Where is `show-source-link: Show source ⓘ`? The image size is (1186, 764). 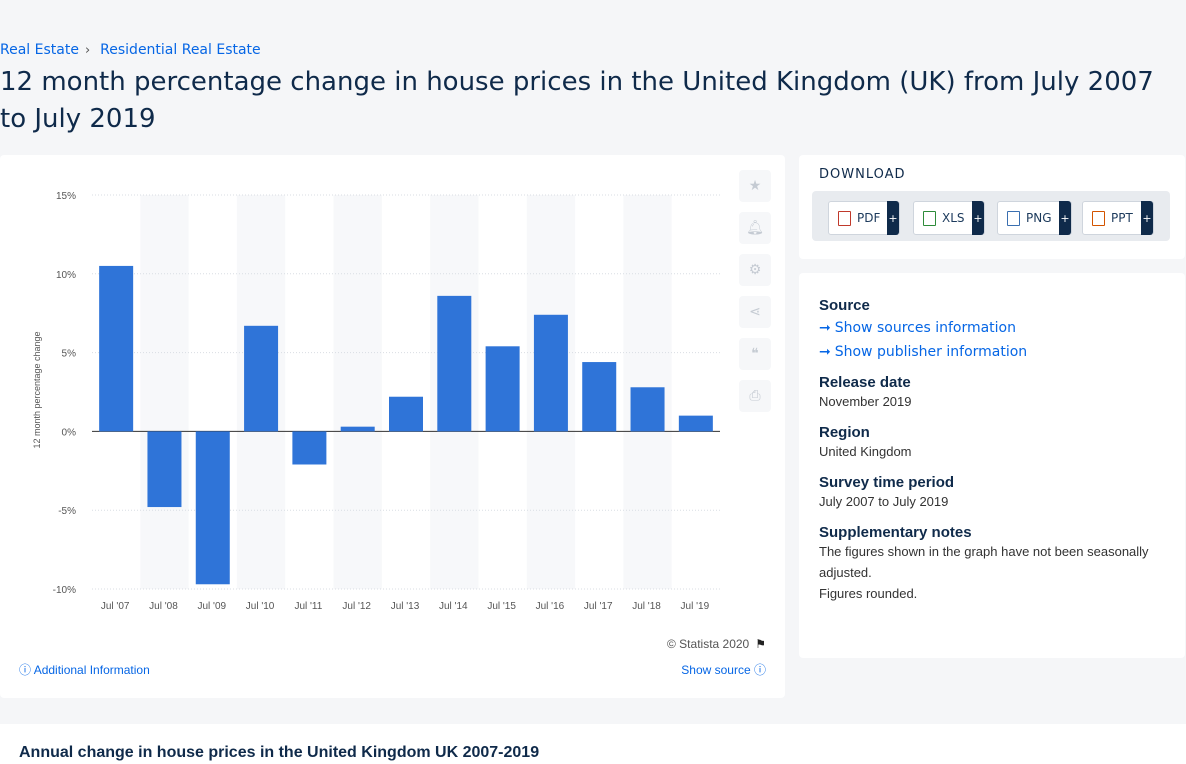 show-source-link: Show source ⓘ is located at coordinates (723, 669).